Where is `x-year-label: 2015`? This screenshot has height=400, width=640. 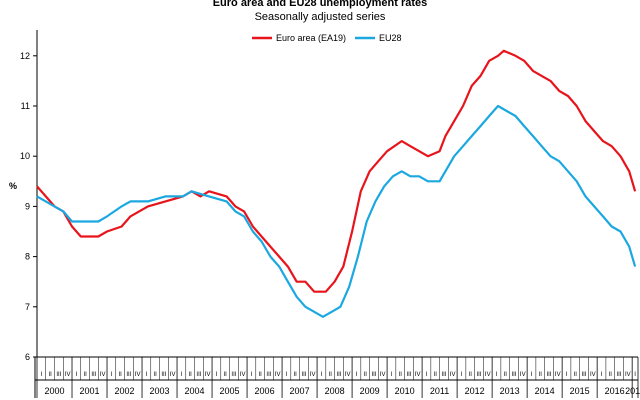 x-year-label: 2015 is located at coordinates (580, 391).